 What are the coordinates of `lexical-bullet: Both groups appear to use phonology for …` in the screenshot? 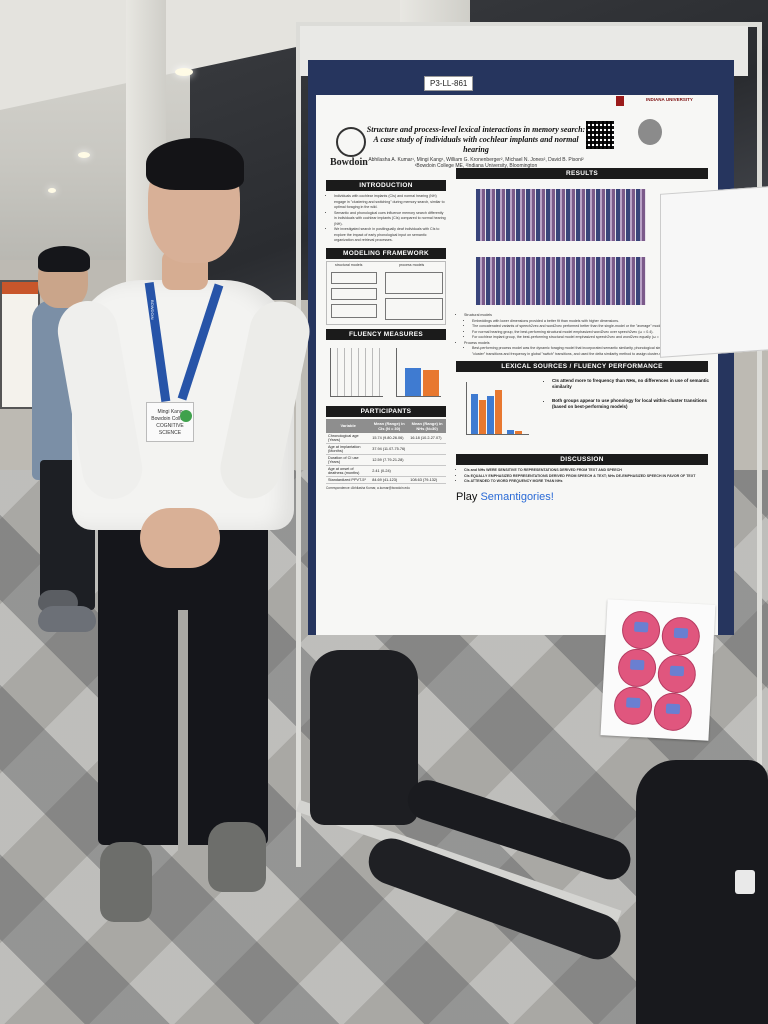 It's located at (632, 404).